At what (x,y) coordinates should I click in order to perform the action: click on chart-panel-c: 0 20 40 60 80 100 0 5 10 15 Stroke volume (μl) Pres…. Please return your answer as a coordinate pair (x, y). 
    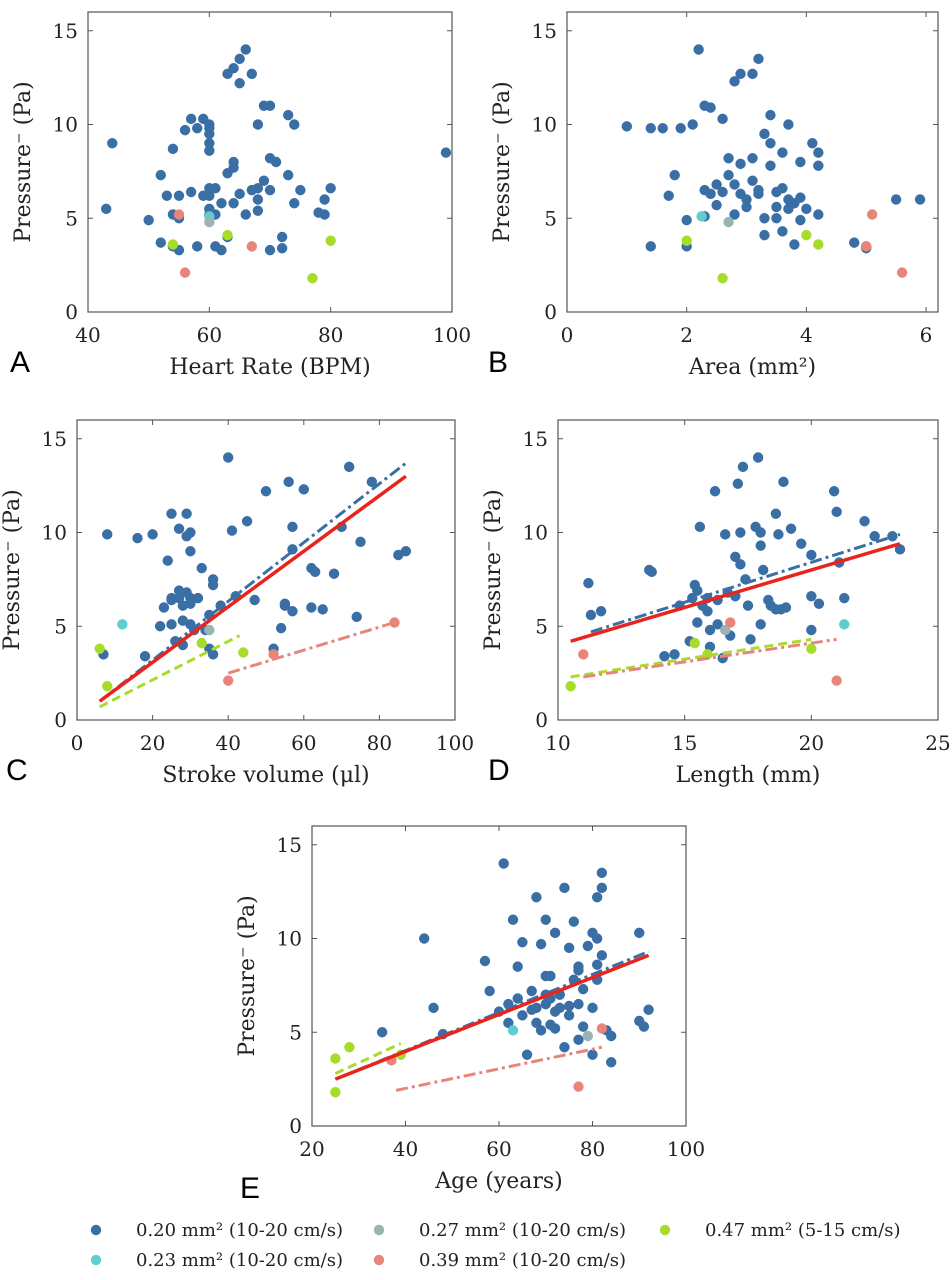
    Looking at the image, I should click on (237, 603).